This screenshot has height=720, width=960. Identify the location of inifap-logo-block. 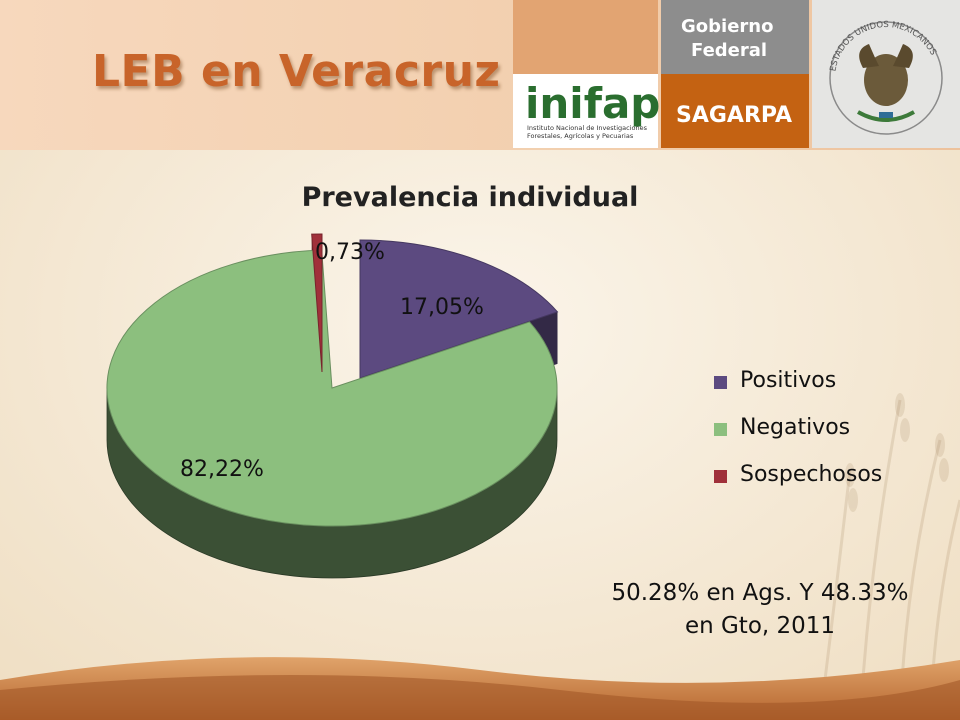
(585, 111).